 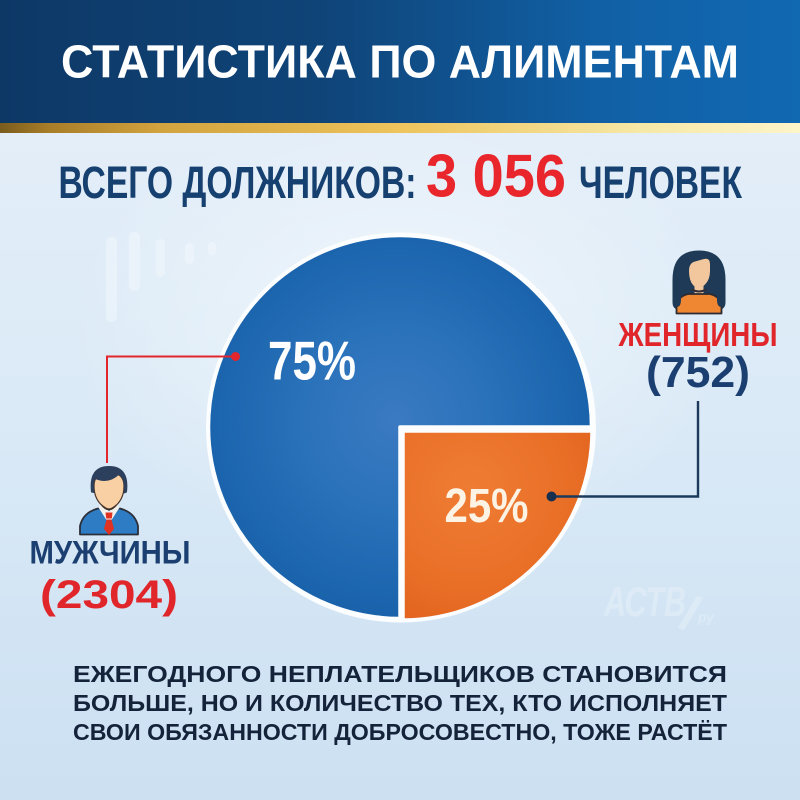 I want to click on svg-text: МУЖЧИНЫ, so click(x=110, y=553).